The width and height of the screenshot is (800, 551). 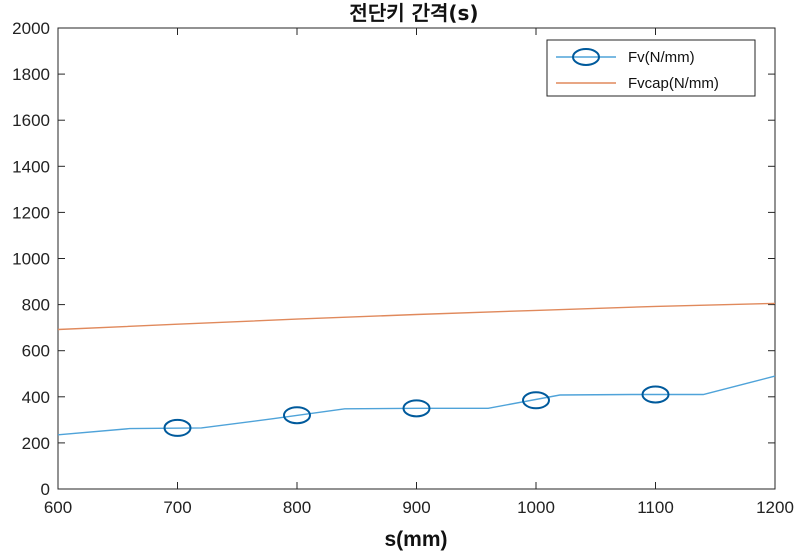 What do you see at coordinates (297, 507) in the screenshot?
I see `x-tick-label: 800` at bounding box center [297, 507].